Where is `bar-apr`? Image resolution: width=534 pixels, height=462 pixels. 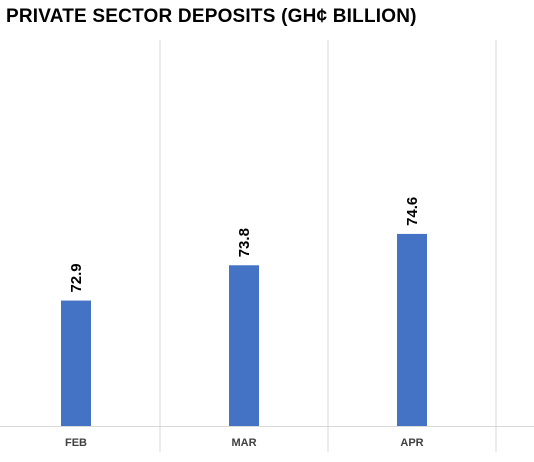 bar-apr is located at coordinates (412, 329).